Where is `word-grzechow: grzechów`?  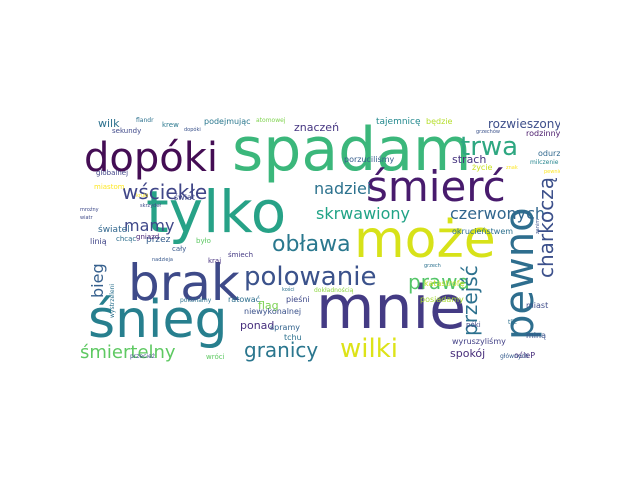
word-grzechow: grzechów is located at coordinates (488, 132).